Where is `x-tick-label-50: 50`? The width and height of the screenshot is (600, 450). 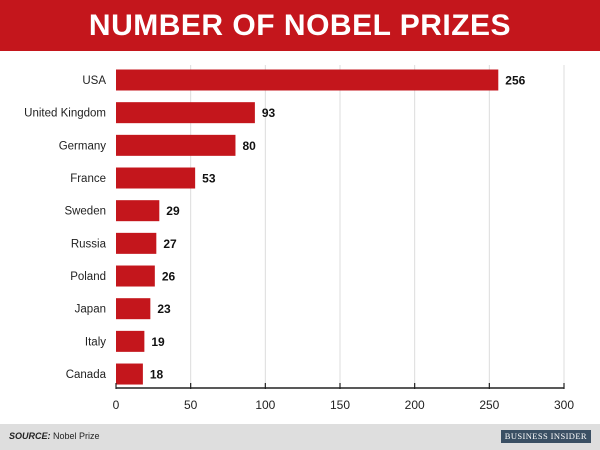 x-tick-label-50: 50 is located at coordinates (191, 405).